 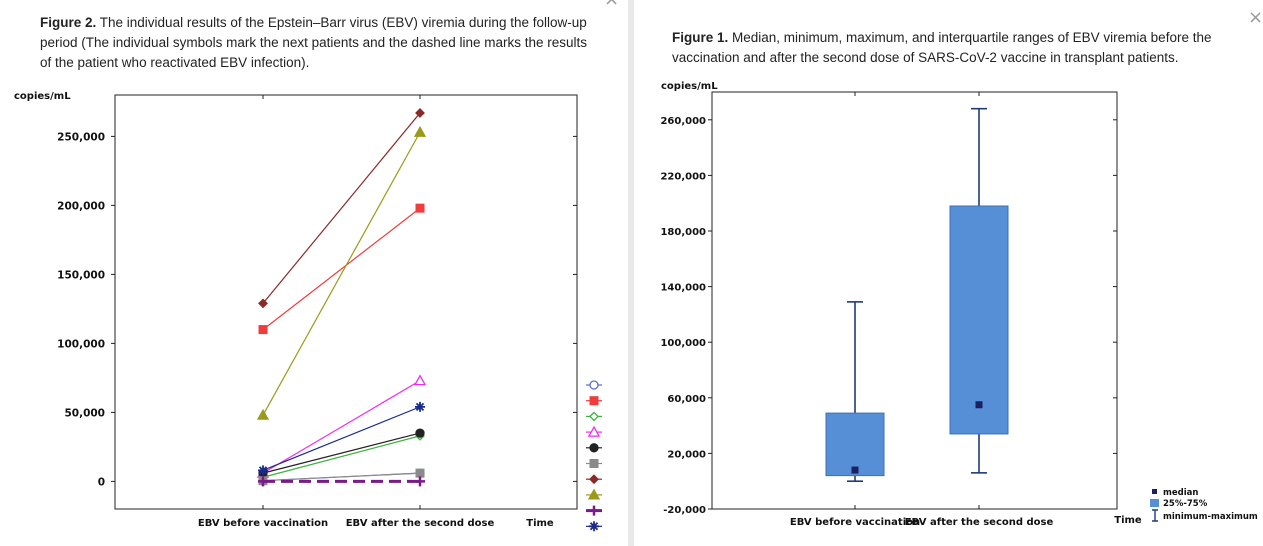 What do you see at coordinates (686, 399) in the screenshot?
I see `y-tick-label: 60,000` at bounding box center [686, 399].